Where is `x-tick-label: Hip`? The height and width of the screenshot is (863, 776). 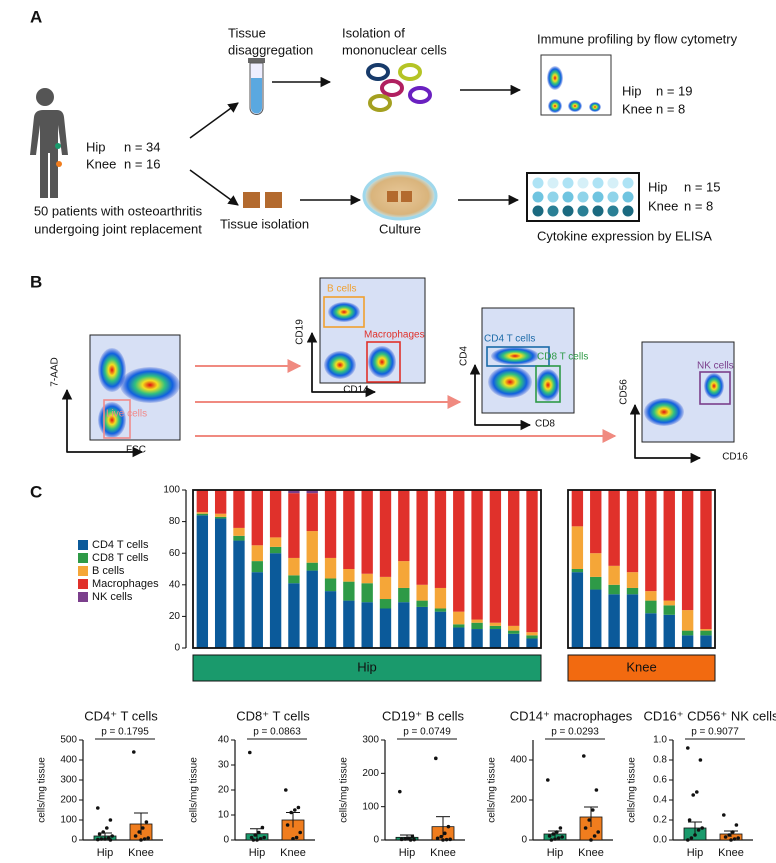 x-tick-label: Hip is located at coordinates (695, 853).